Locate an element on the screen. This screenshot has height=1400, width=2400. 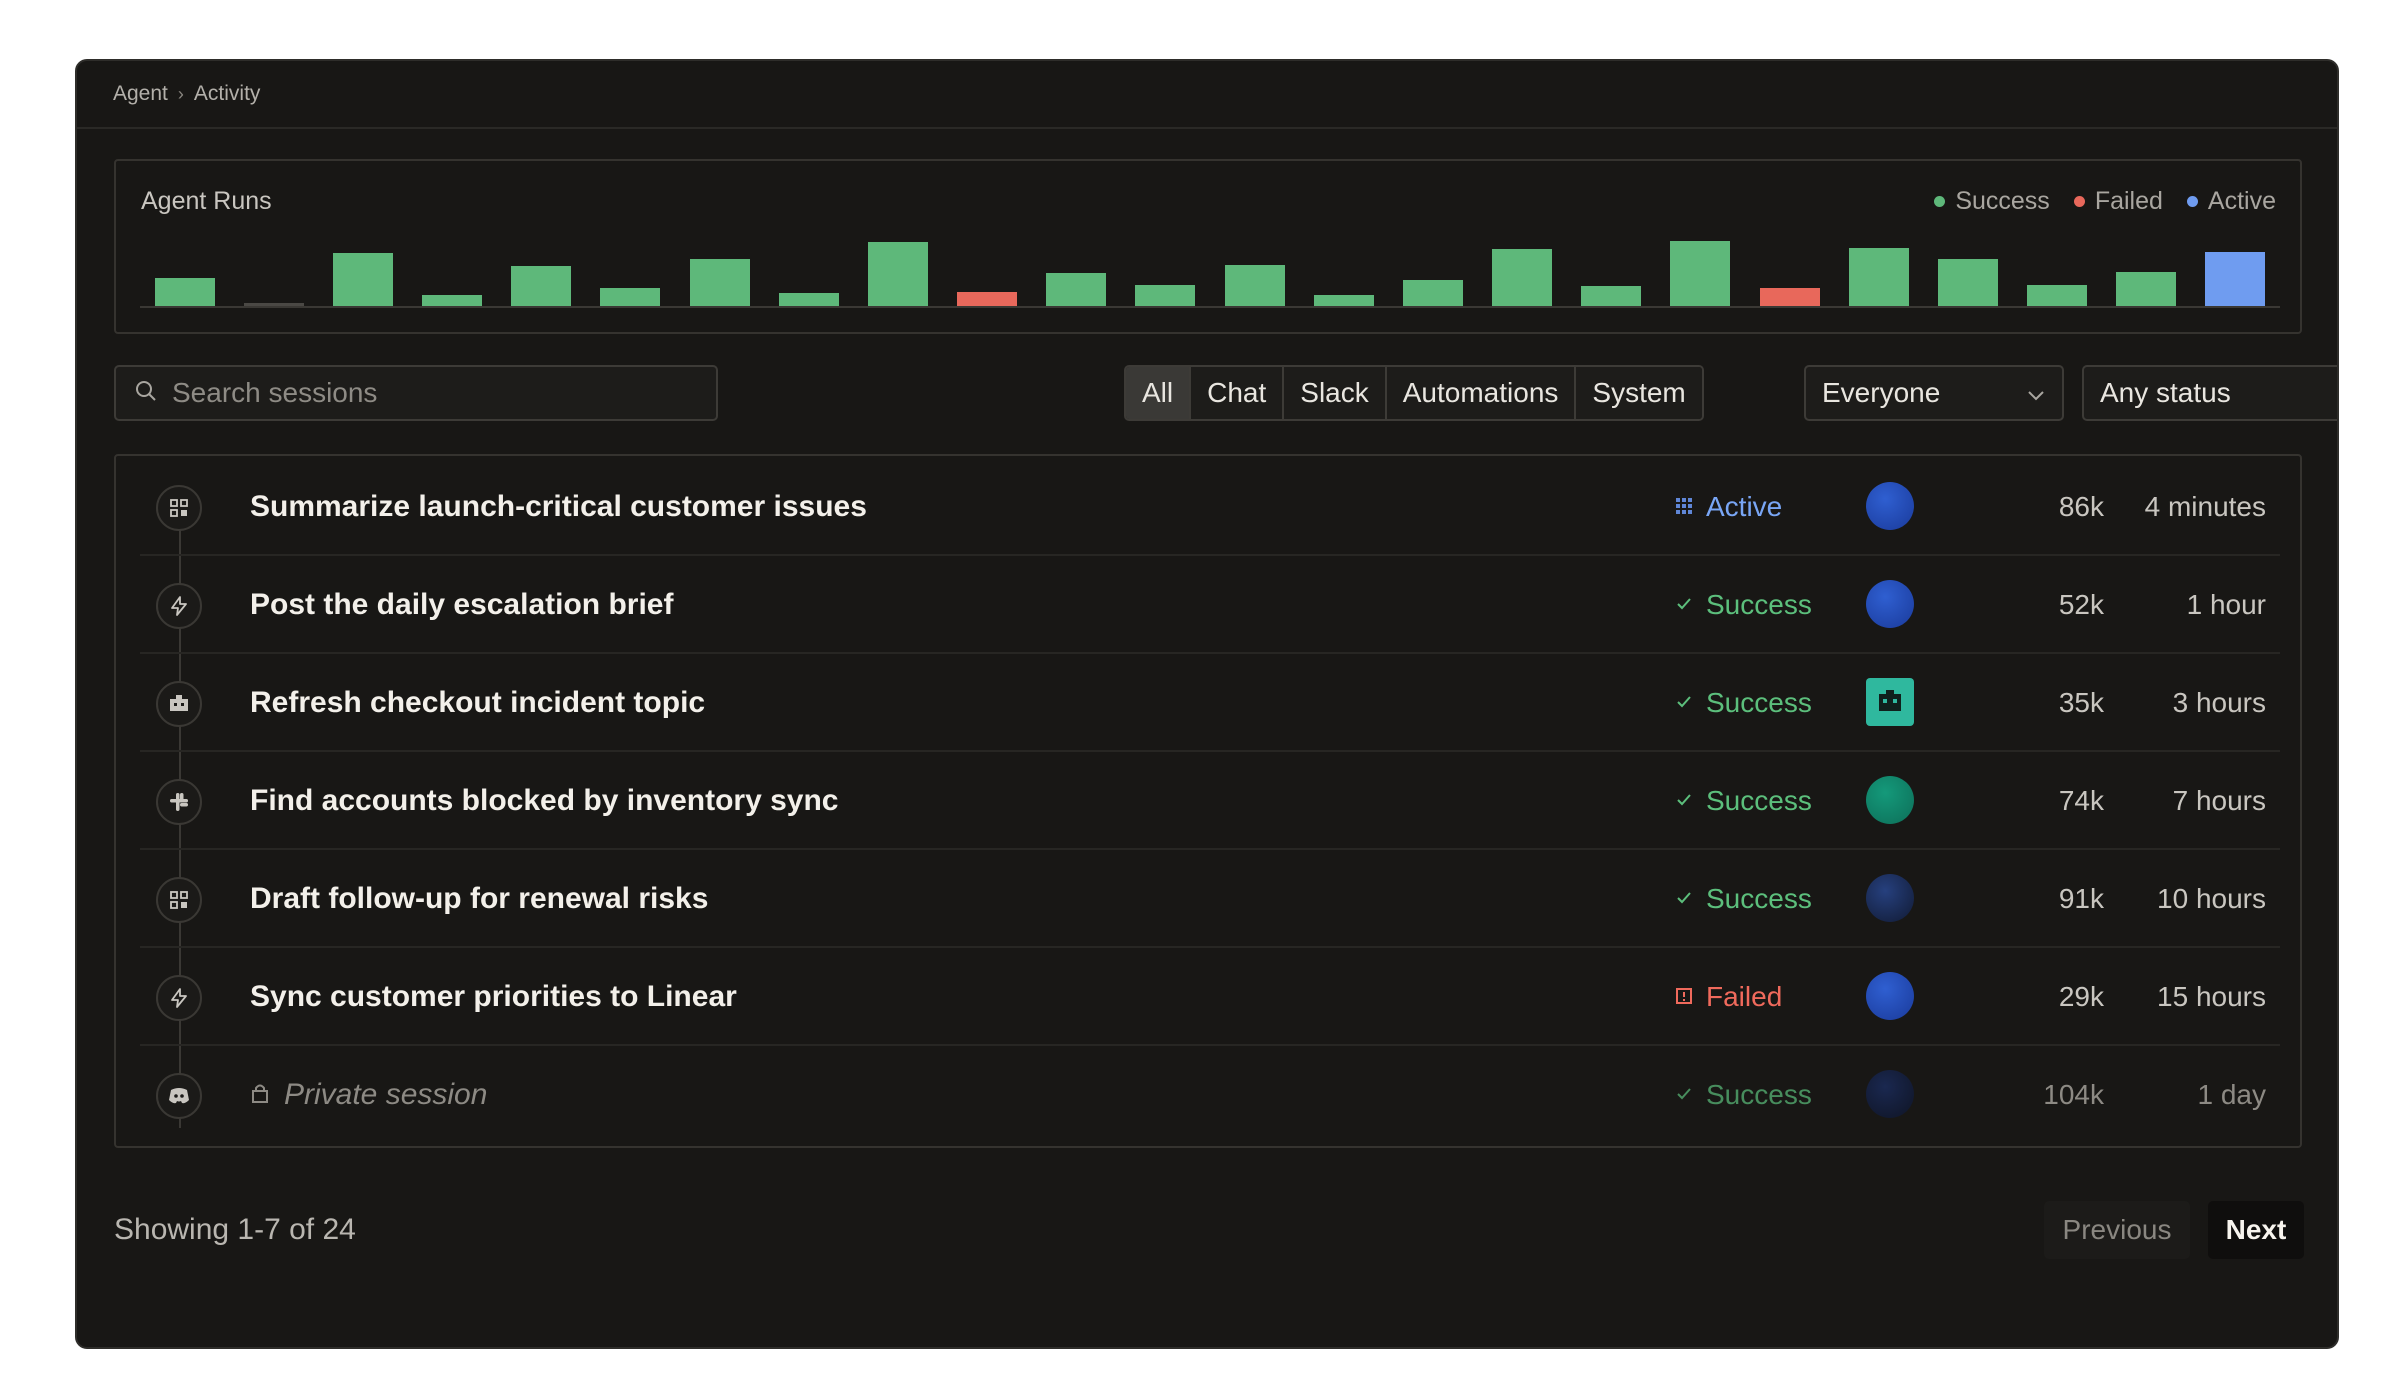
previous-button: Previous is located at coordinates (2117, 1230).